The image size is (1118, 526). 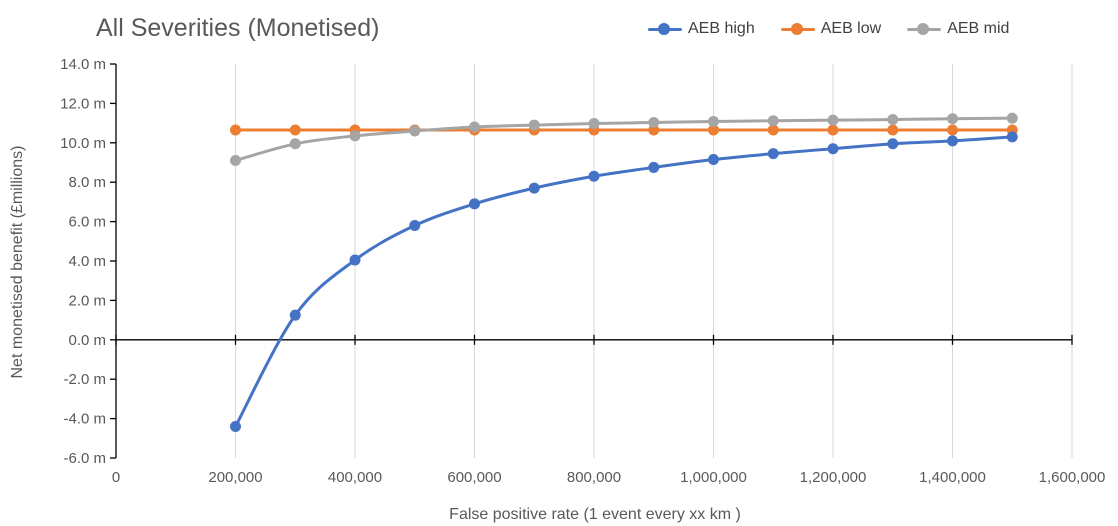 What do you see at coordinates (721, 28) in the screenshot?
I see `legend-label-aeb-high: AEB high` at bounding box center [721, 28].